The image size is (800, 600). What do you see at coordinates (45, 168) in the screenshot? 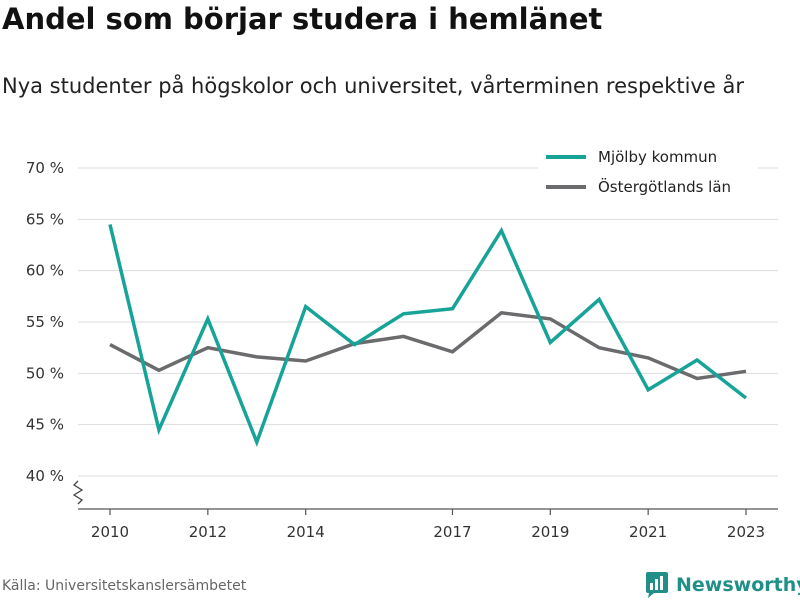
I see `y-tick-label: 70 %` at bounding box center [45, 168].